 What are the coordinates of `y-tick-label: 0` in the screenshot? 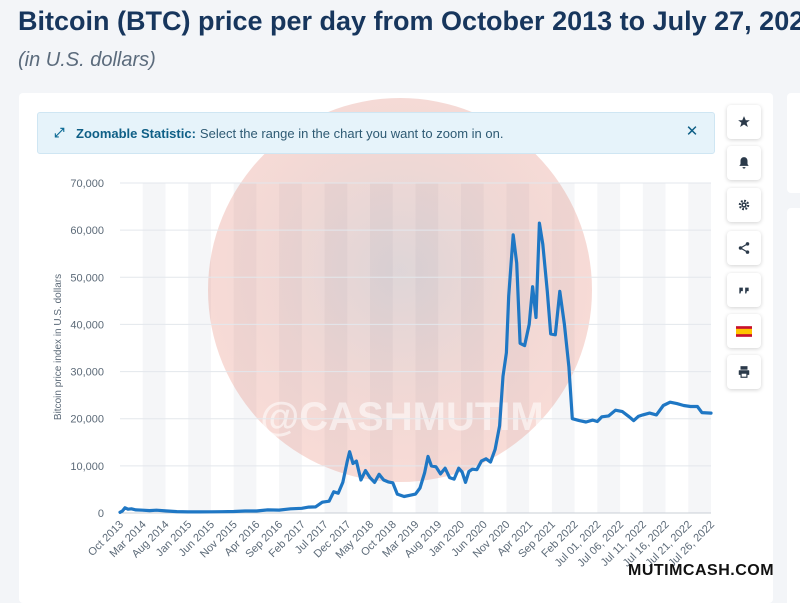 It's located at (101, 514).